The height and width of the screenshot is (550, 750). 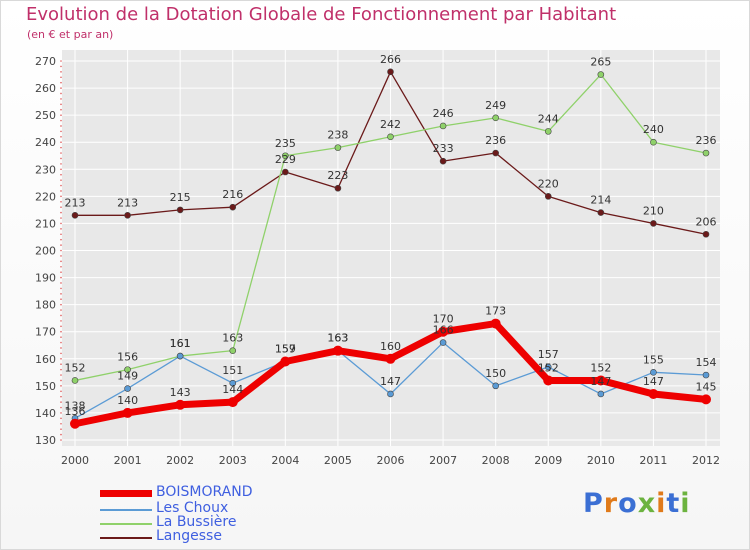 I want to click on y-tick-label: 220, so click(x=45, y=196).